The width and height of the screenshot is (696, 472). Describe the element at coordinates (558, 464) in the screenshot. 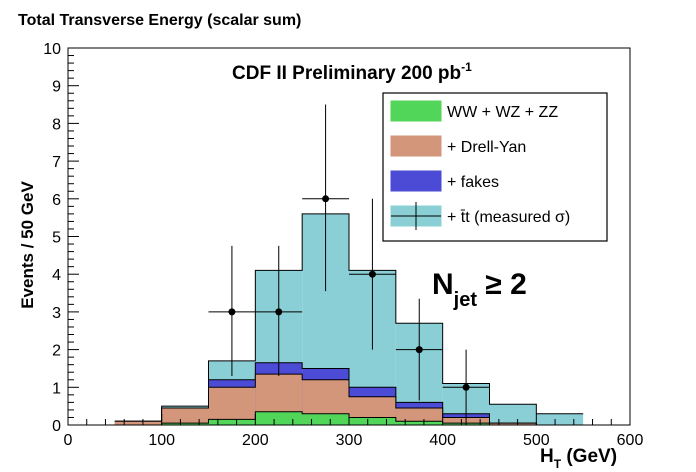

I see `x-axis-label-sub: T` at that location.